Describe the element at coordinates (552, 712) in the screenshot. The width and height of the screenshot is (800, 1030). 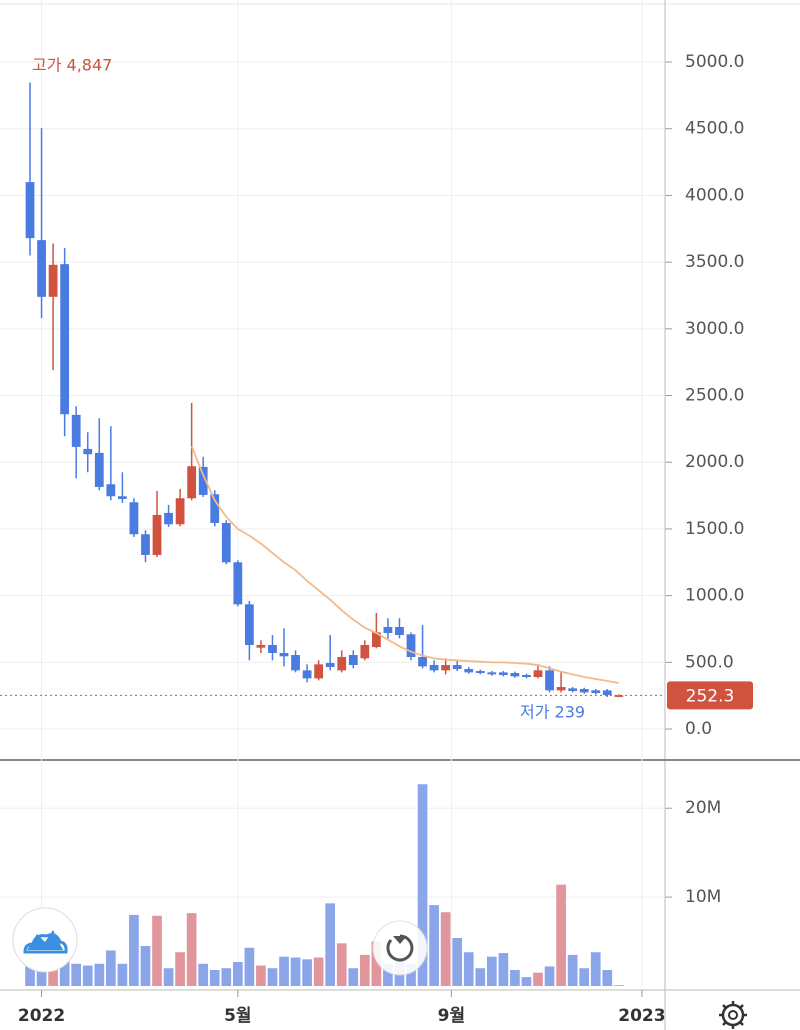
I see `low-label: 저가 239` at that location.